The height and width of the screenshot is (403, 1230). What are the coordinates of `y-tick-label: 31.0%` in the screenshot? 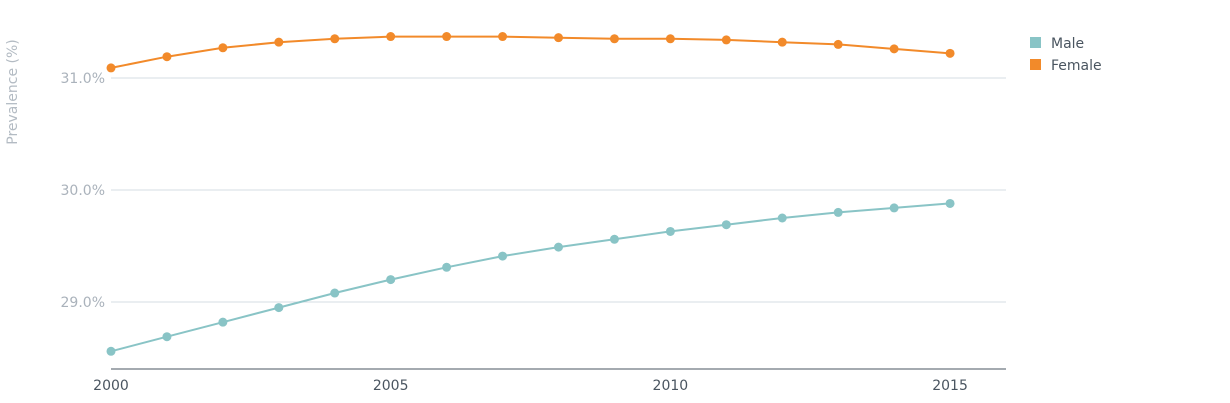 It's located at (83, 79).